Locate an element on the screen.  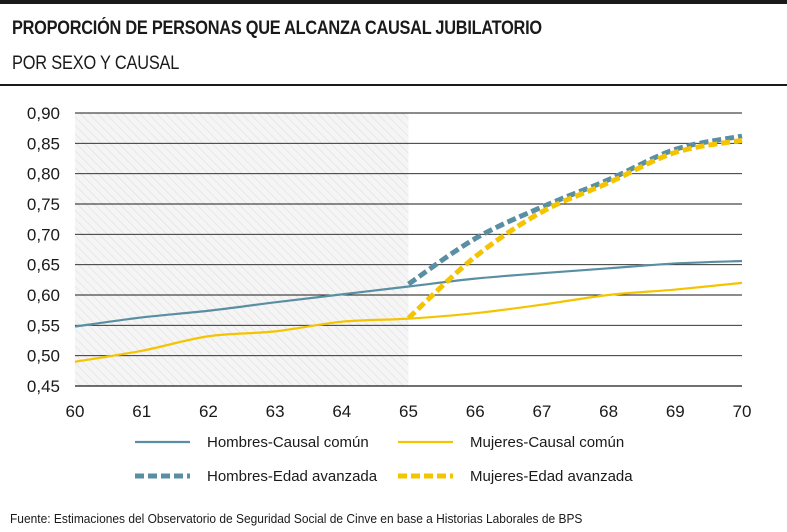
top-bar is located at coordinates (393, 2).